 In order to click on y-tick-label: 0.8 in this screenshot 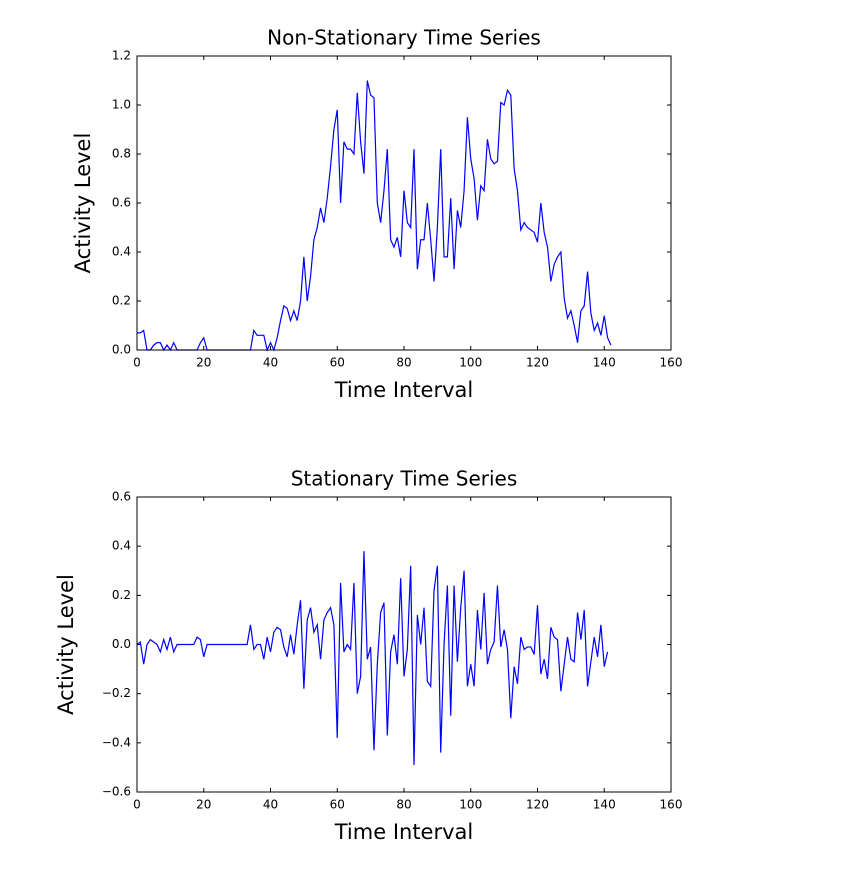, I will do `click(121, 154)`.